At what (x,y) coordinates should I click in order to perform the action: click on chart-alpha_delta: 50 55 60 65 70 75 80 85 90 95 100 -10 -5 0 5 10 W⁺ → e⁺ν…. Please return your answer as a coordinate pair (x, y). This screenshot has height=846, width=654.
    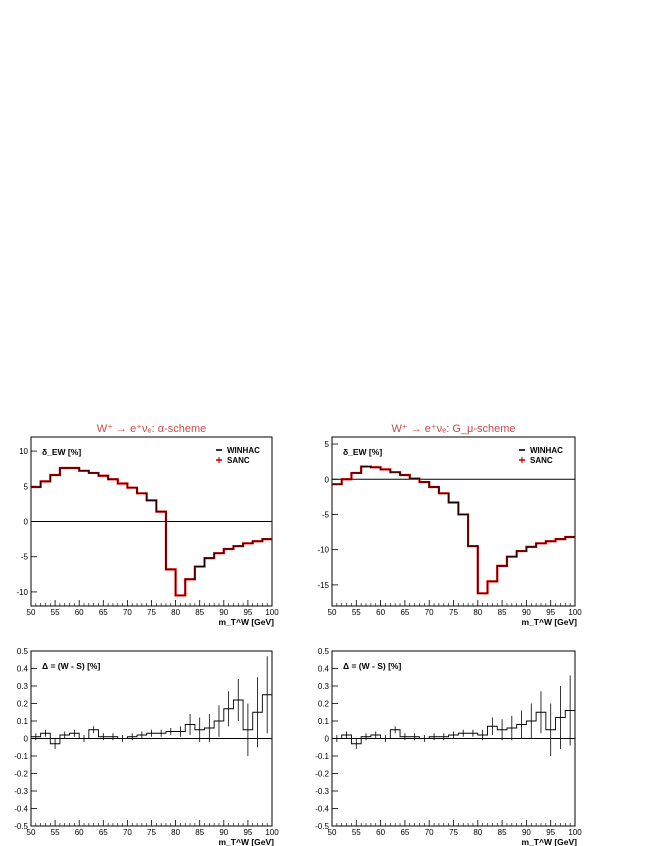
    Looking at the image, I should click on (147, 525).